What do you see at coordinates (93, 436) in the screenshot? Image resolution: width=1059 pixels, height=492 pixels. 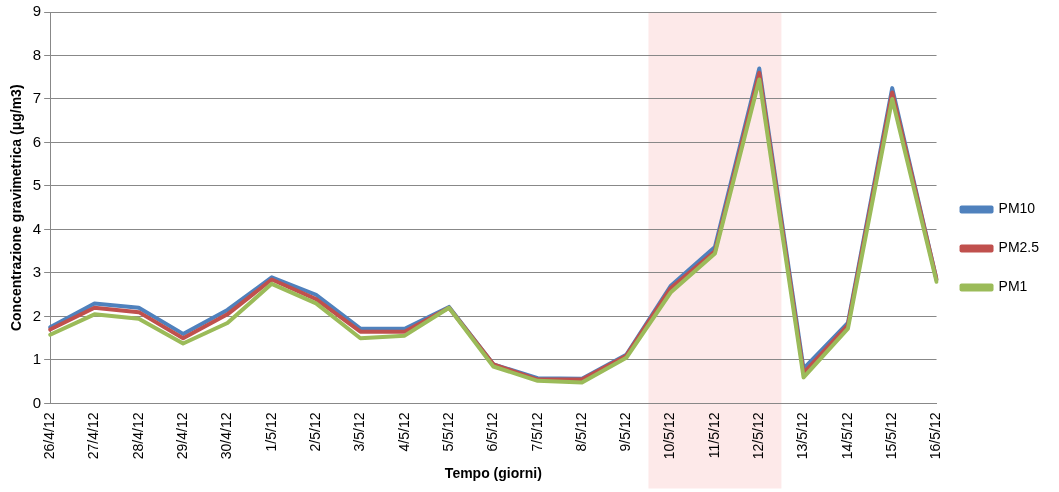 I see `x-tick-label: 27/4/12` at bounding box center [93, 436].